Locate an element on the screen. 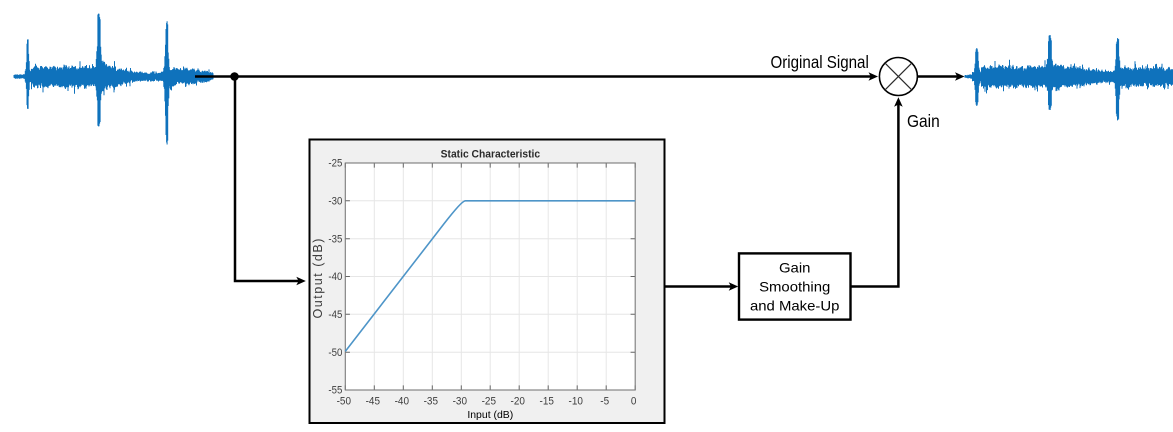 The image size is (1173, 432). svg-text: Smoothing is located at coordinates (794, 287).